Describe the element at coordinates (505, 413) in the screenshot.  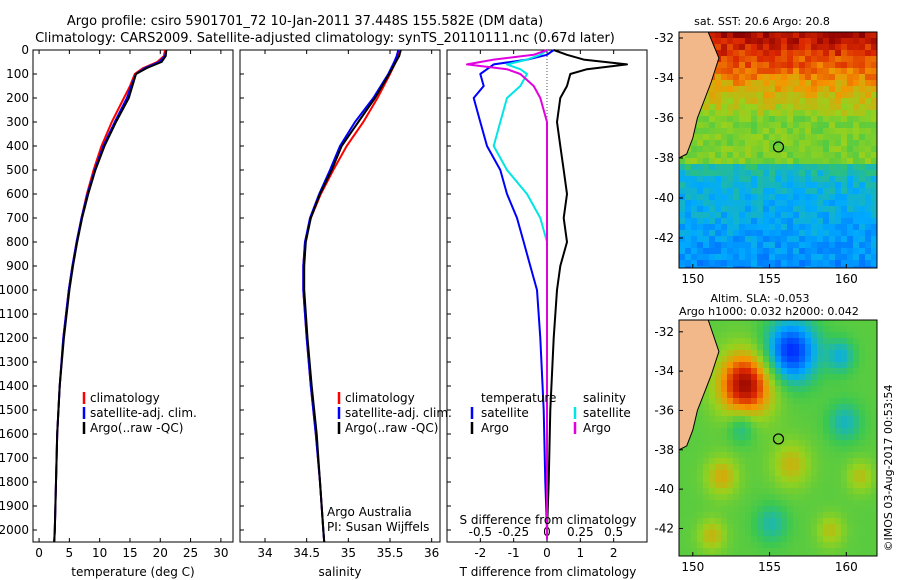
I see `legend-label-t-sat: satellite` at that location.